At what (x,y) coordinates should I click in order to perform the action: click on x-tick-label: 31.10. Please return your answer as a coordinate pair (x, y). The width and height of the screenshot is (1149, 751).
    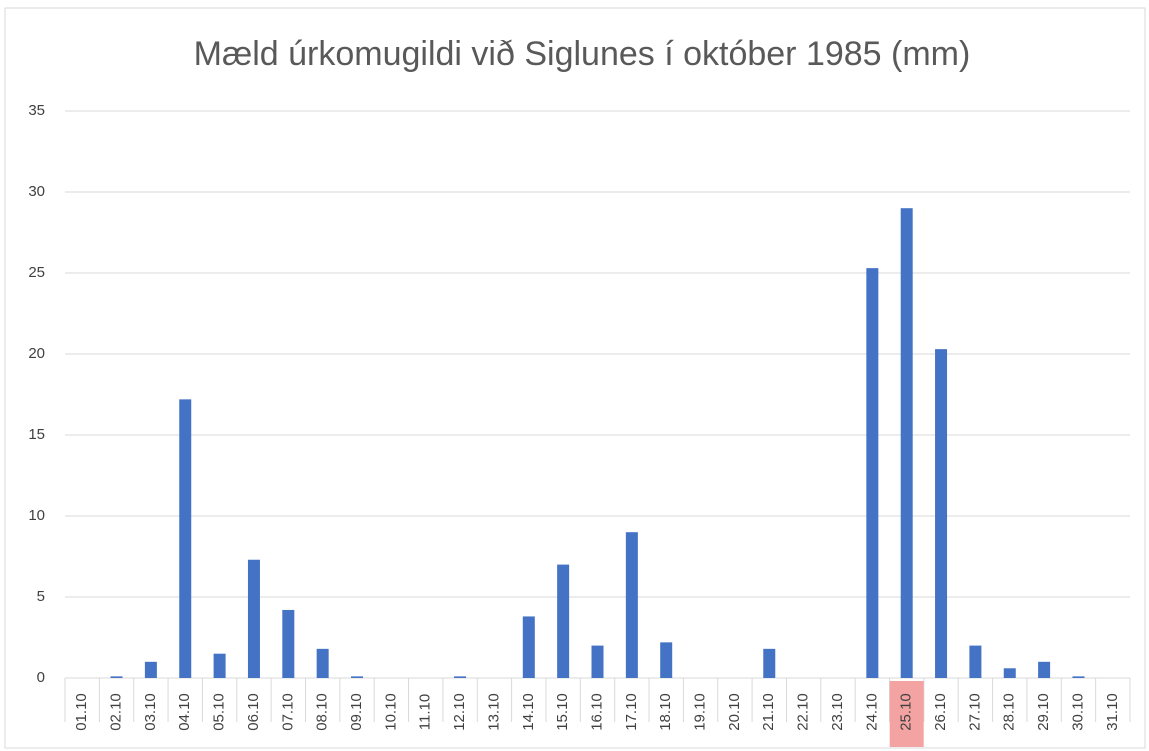
    Looking at the image, I should click on (1112, 712).